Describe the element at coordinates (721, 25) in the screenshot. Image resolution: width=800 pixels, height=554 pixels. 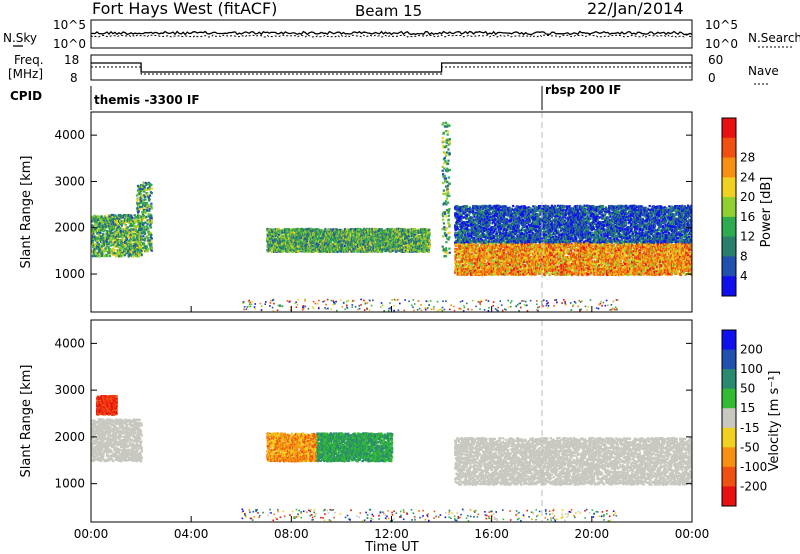
I see `noise-tick-right-high: 10^5` at that location.